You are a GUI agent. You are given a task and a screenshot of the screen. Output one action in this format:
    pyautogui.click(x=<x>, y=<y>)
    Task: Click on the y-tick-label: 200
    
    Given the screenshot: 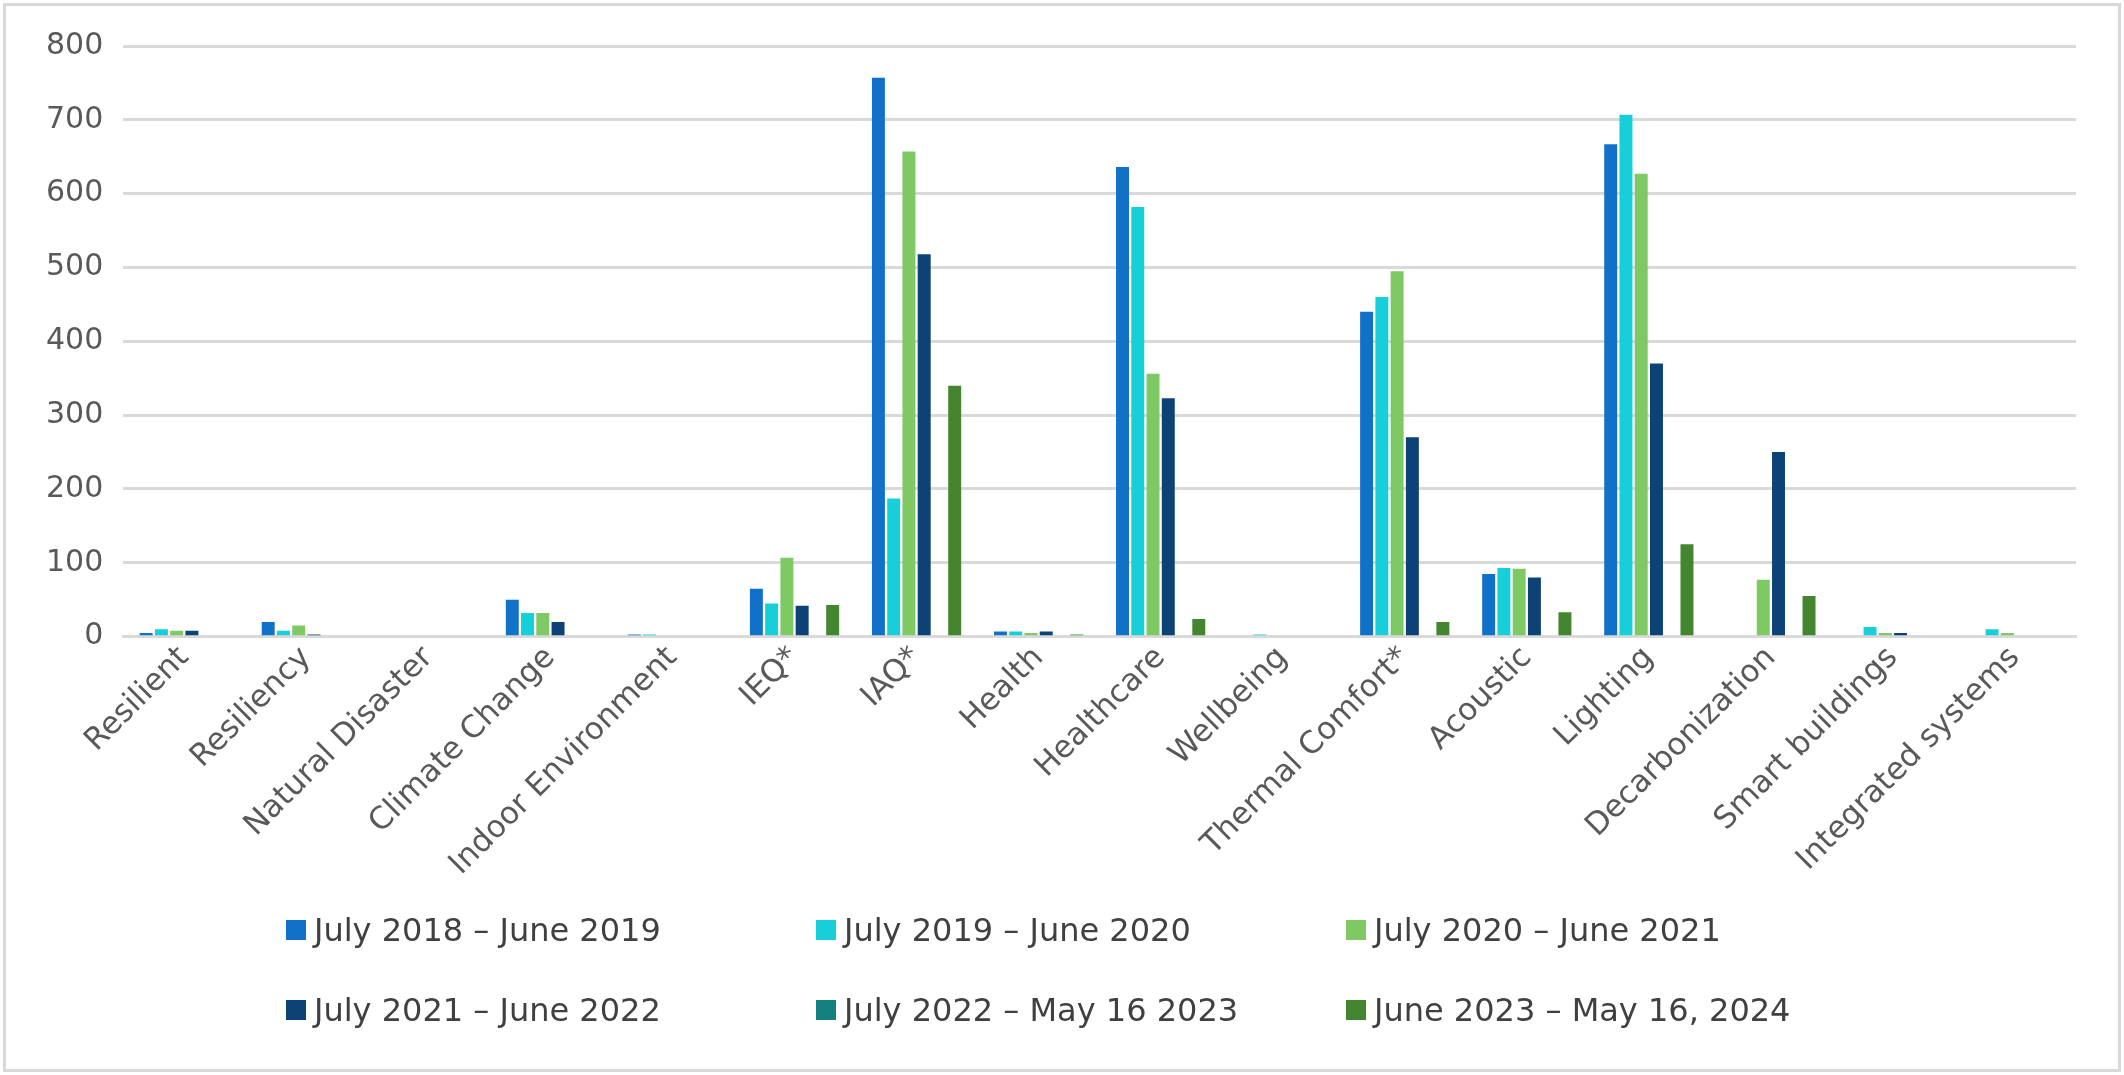 What is the action you would take?
    pyautogui.click(x=75, y=486)
    